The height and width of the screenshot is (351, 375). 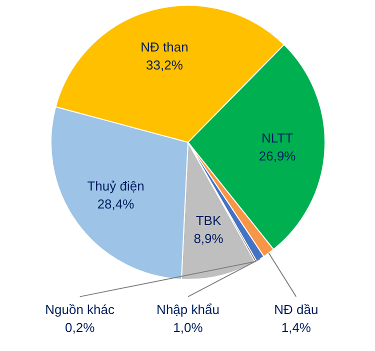 I want to click on data-label: 28,4%, so click(x=116, y=204).